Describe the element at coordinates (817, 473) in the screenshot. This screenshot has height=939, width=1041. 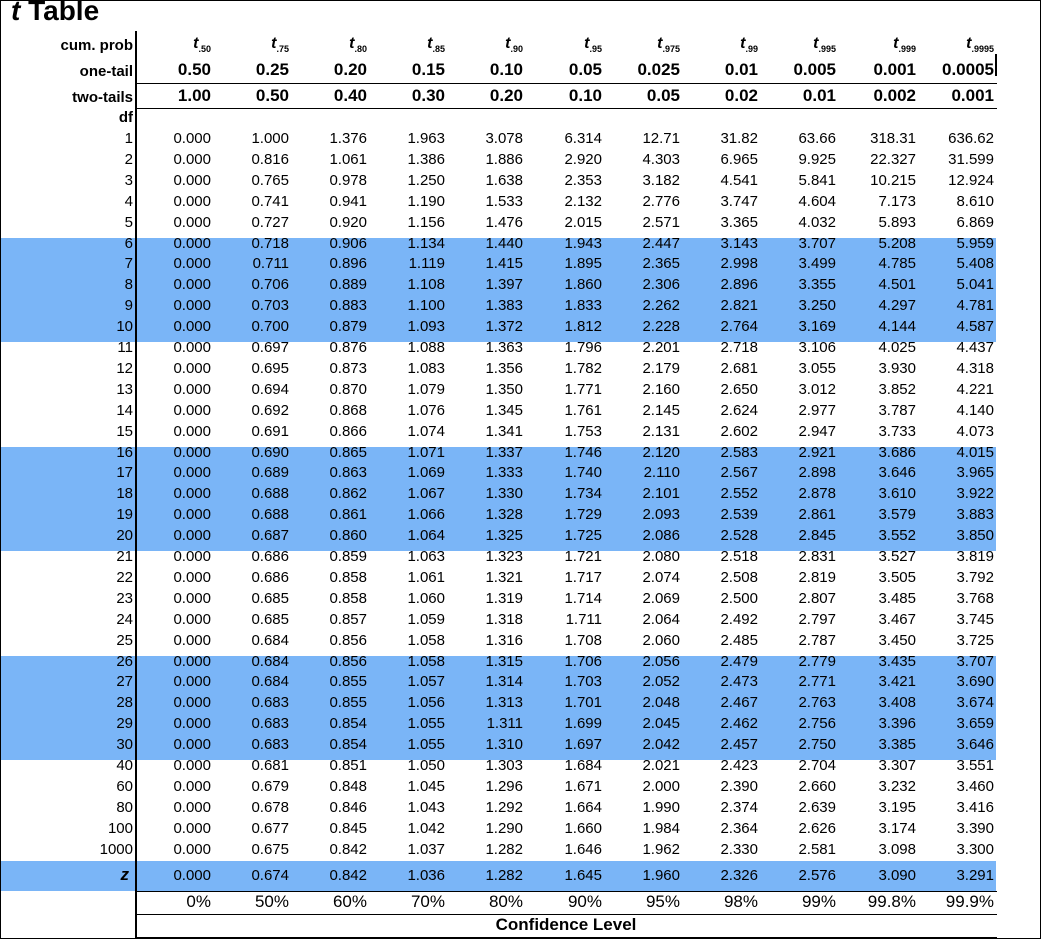
I see `table-cell: 2.898` at that location.